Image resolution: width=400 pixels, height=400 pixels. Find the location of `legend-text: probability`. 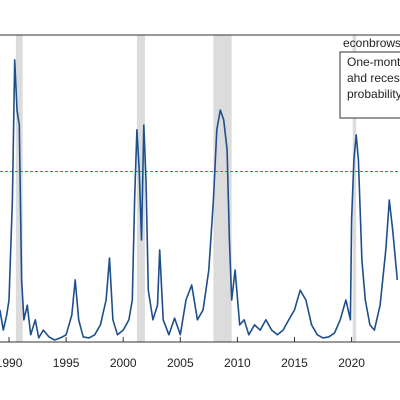

legend-text: probability is located at coordinates (373, 94).